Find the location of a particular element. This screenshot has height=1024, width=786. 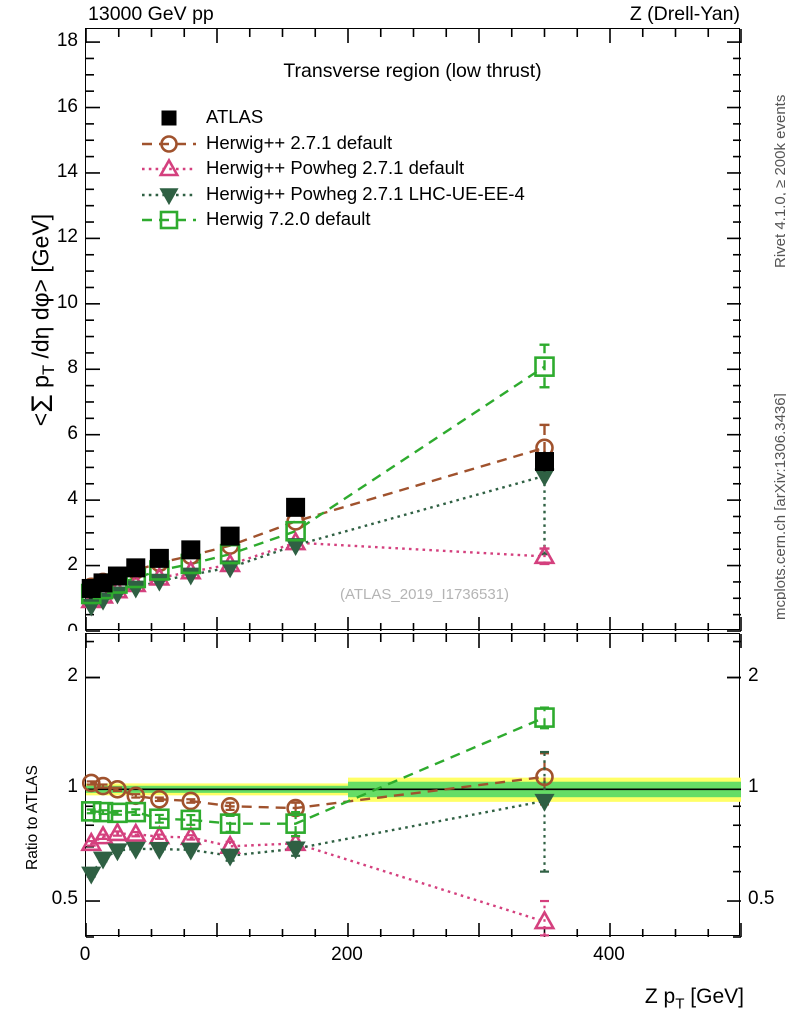

x-axis-label: Z pT [GeV] is located at coordinates (694, 998).